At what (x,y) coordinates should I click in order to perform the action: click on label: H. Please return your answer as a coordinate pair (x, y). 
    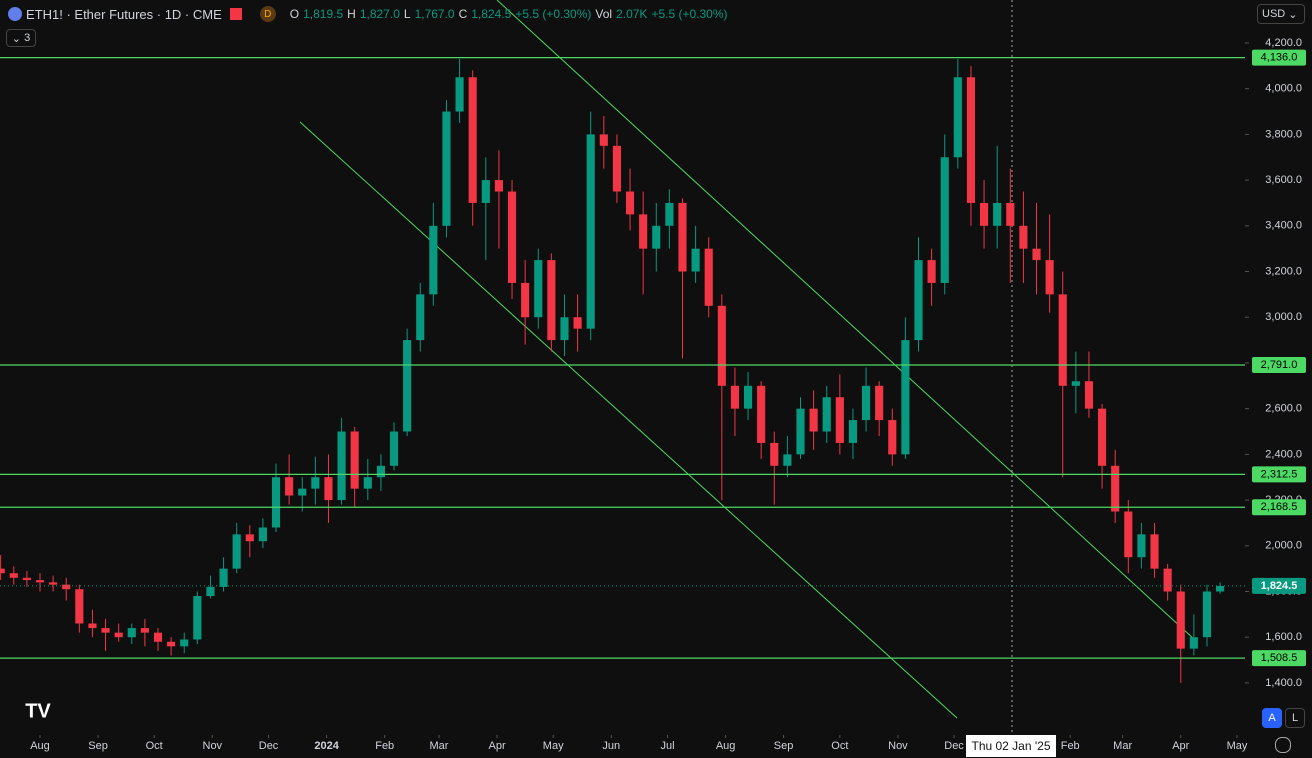
    Looking at the image, I should click on (351, 14).